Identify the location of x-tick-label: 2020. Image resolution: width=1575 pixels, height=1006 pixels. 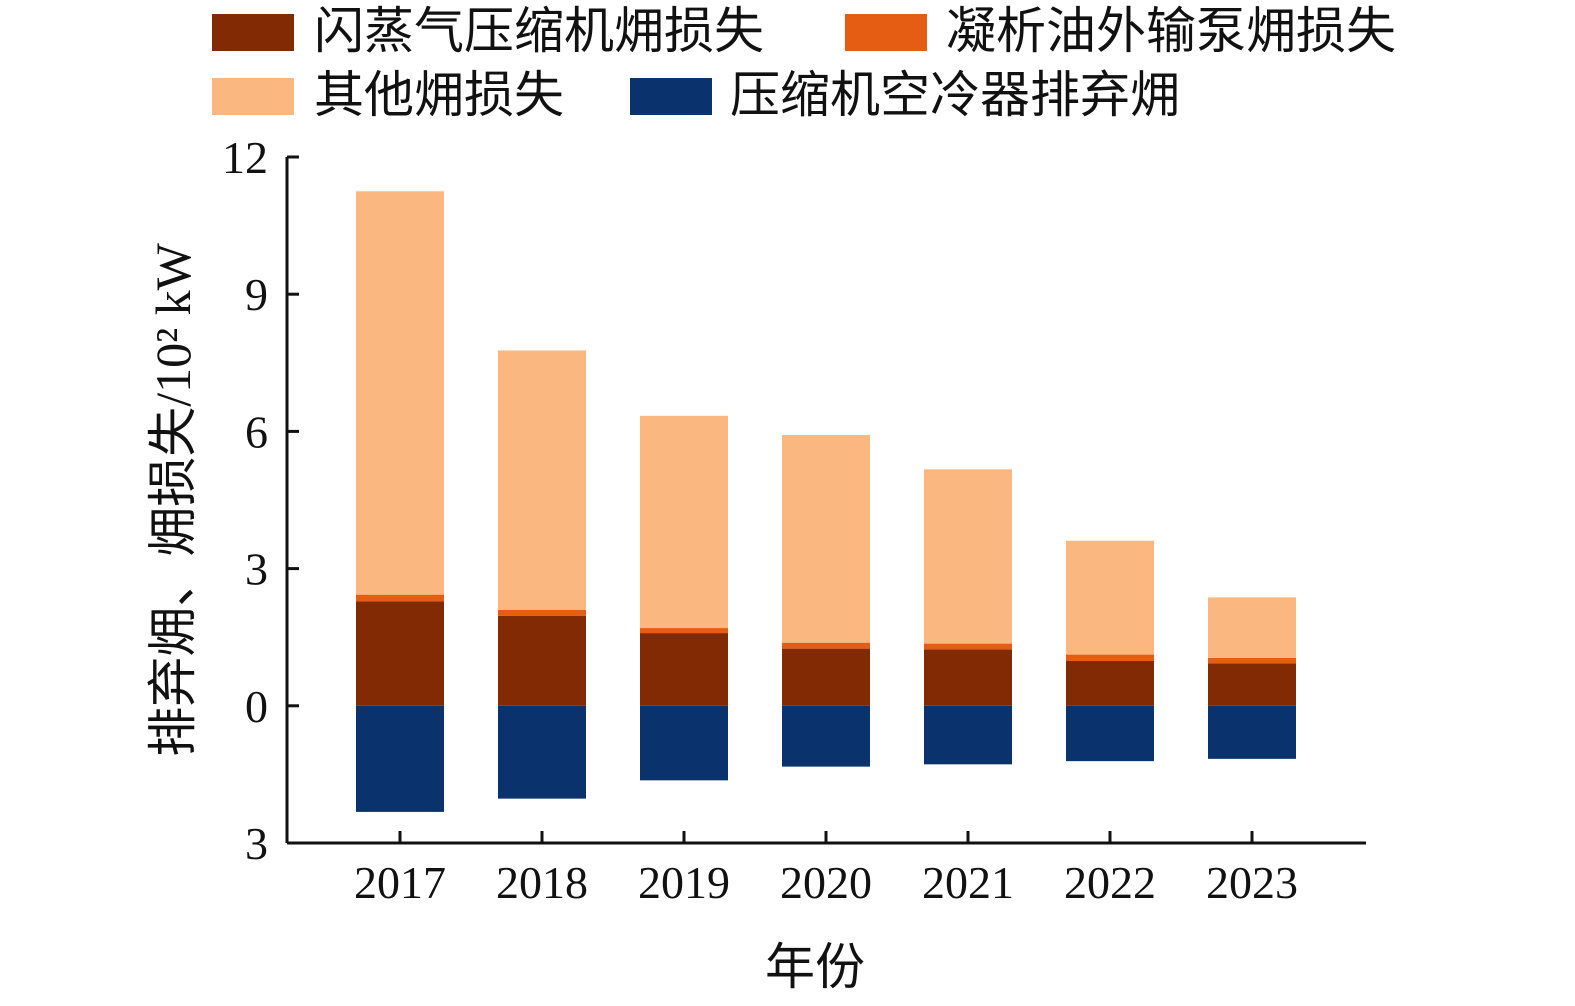
(826, 882).